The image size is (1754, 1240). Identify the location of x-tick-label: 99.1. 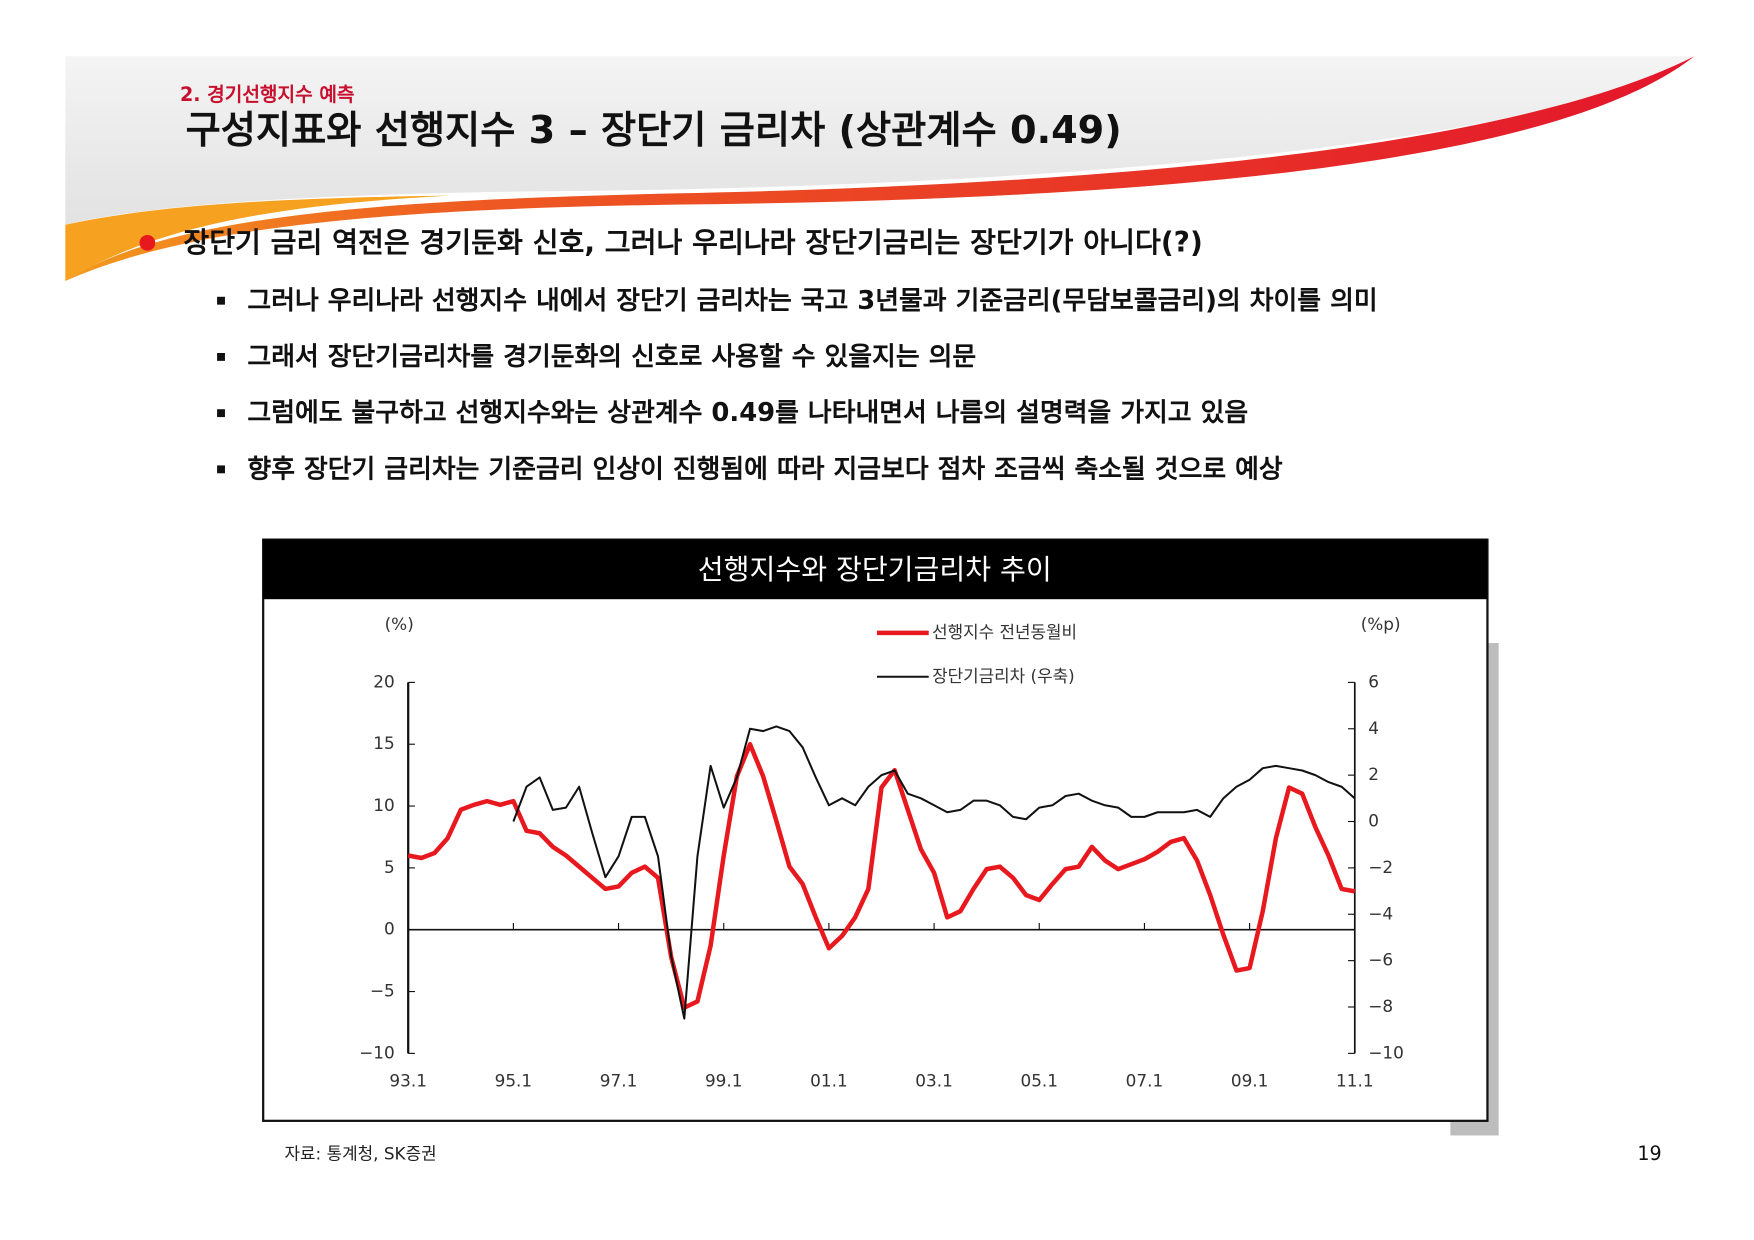
(724, 1080).